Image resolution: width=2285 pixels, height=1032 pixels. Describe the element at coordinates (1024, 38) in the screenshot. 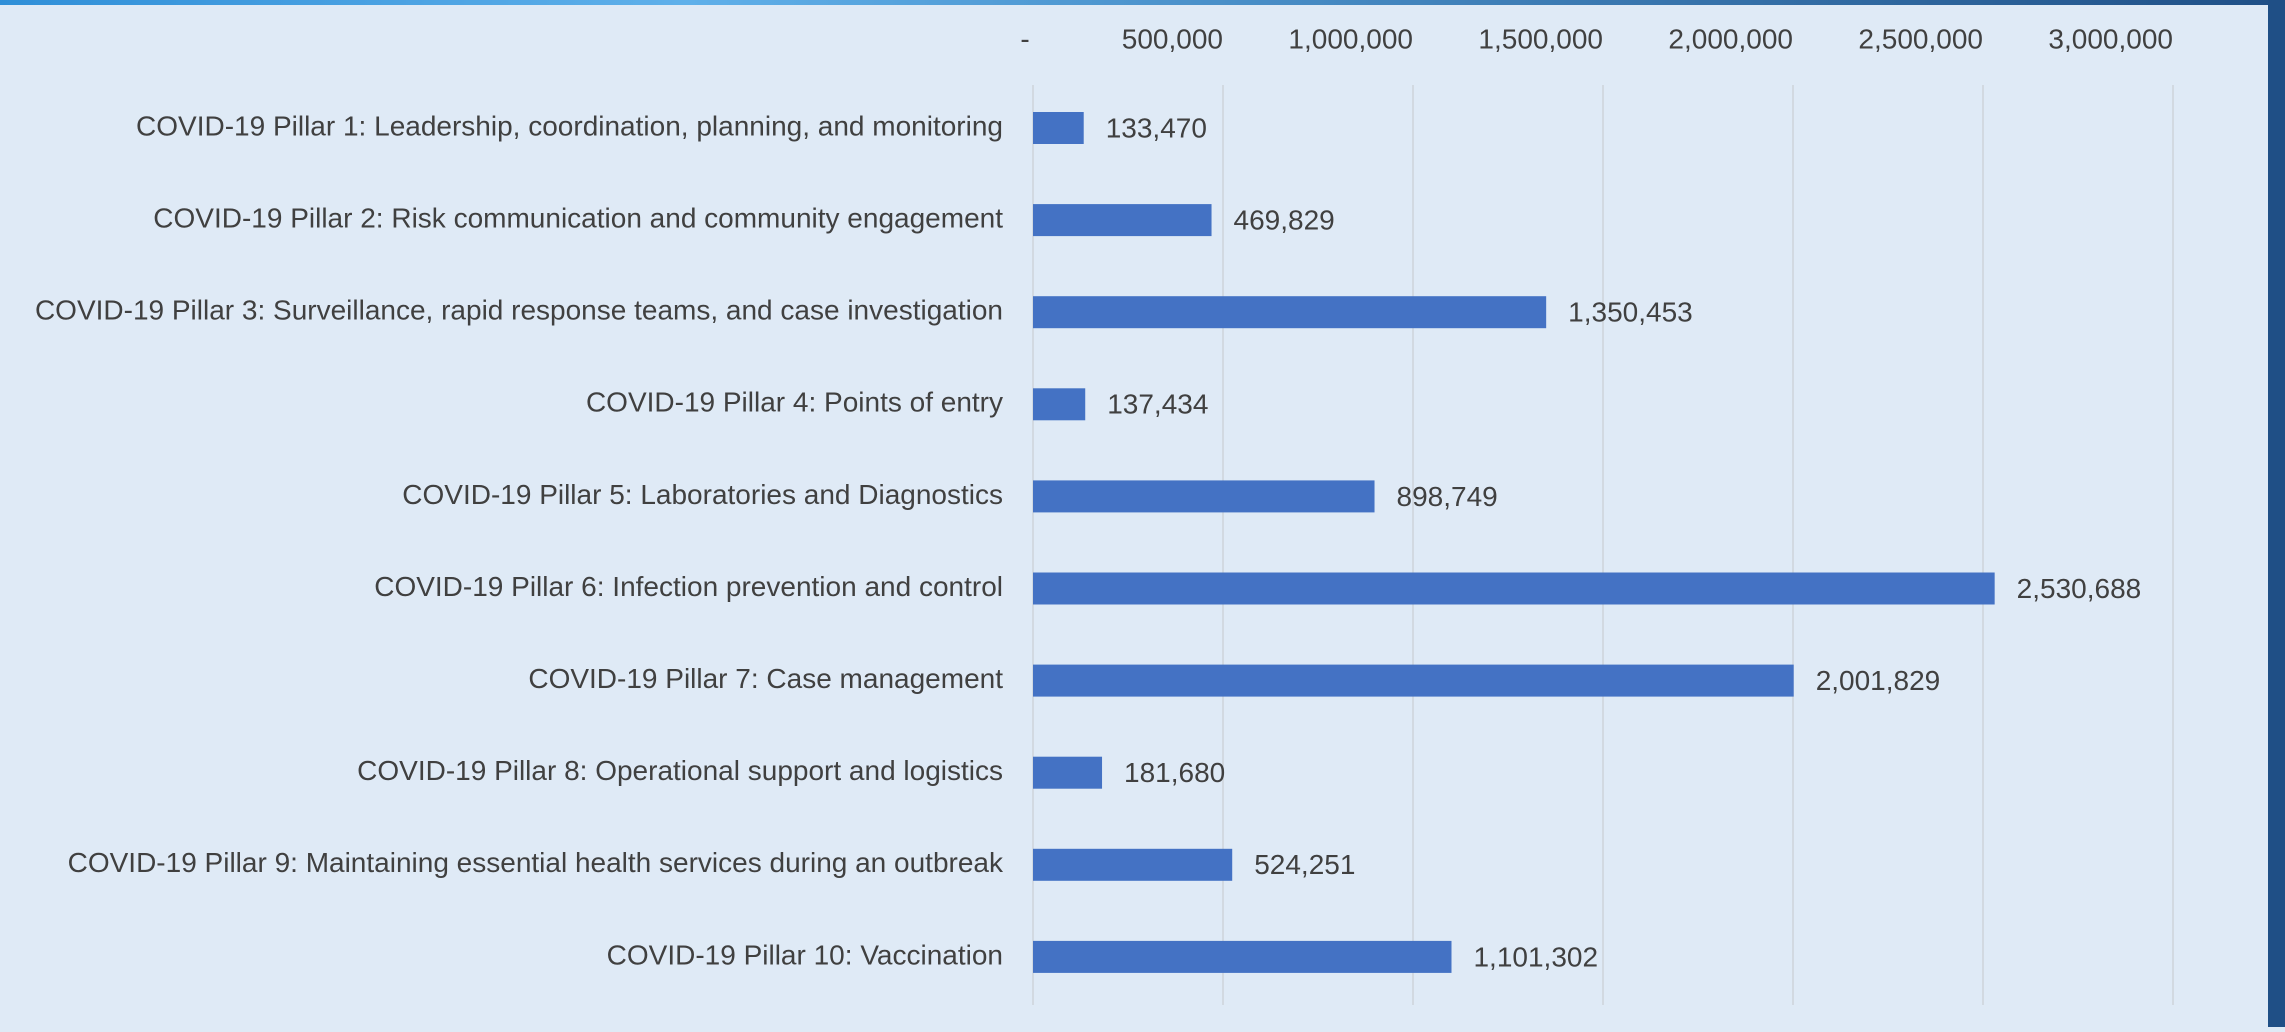

I see `x-tick-label: -` at that location.